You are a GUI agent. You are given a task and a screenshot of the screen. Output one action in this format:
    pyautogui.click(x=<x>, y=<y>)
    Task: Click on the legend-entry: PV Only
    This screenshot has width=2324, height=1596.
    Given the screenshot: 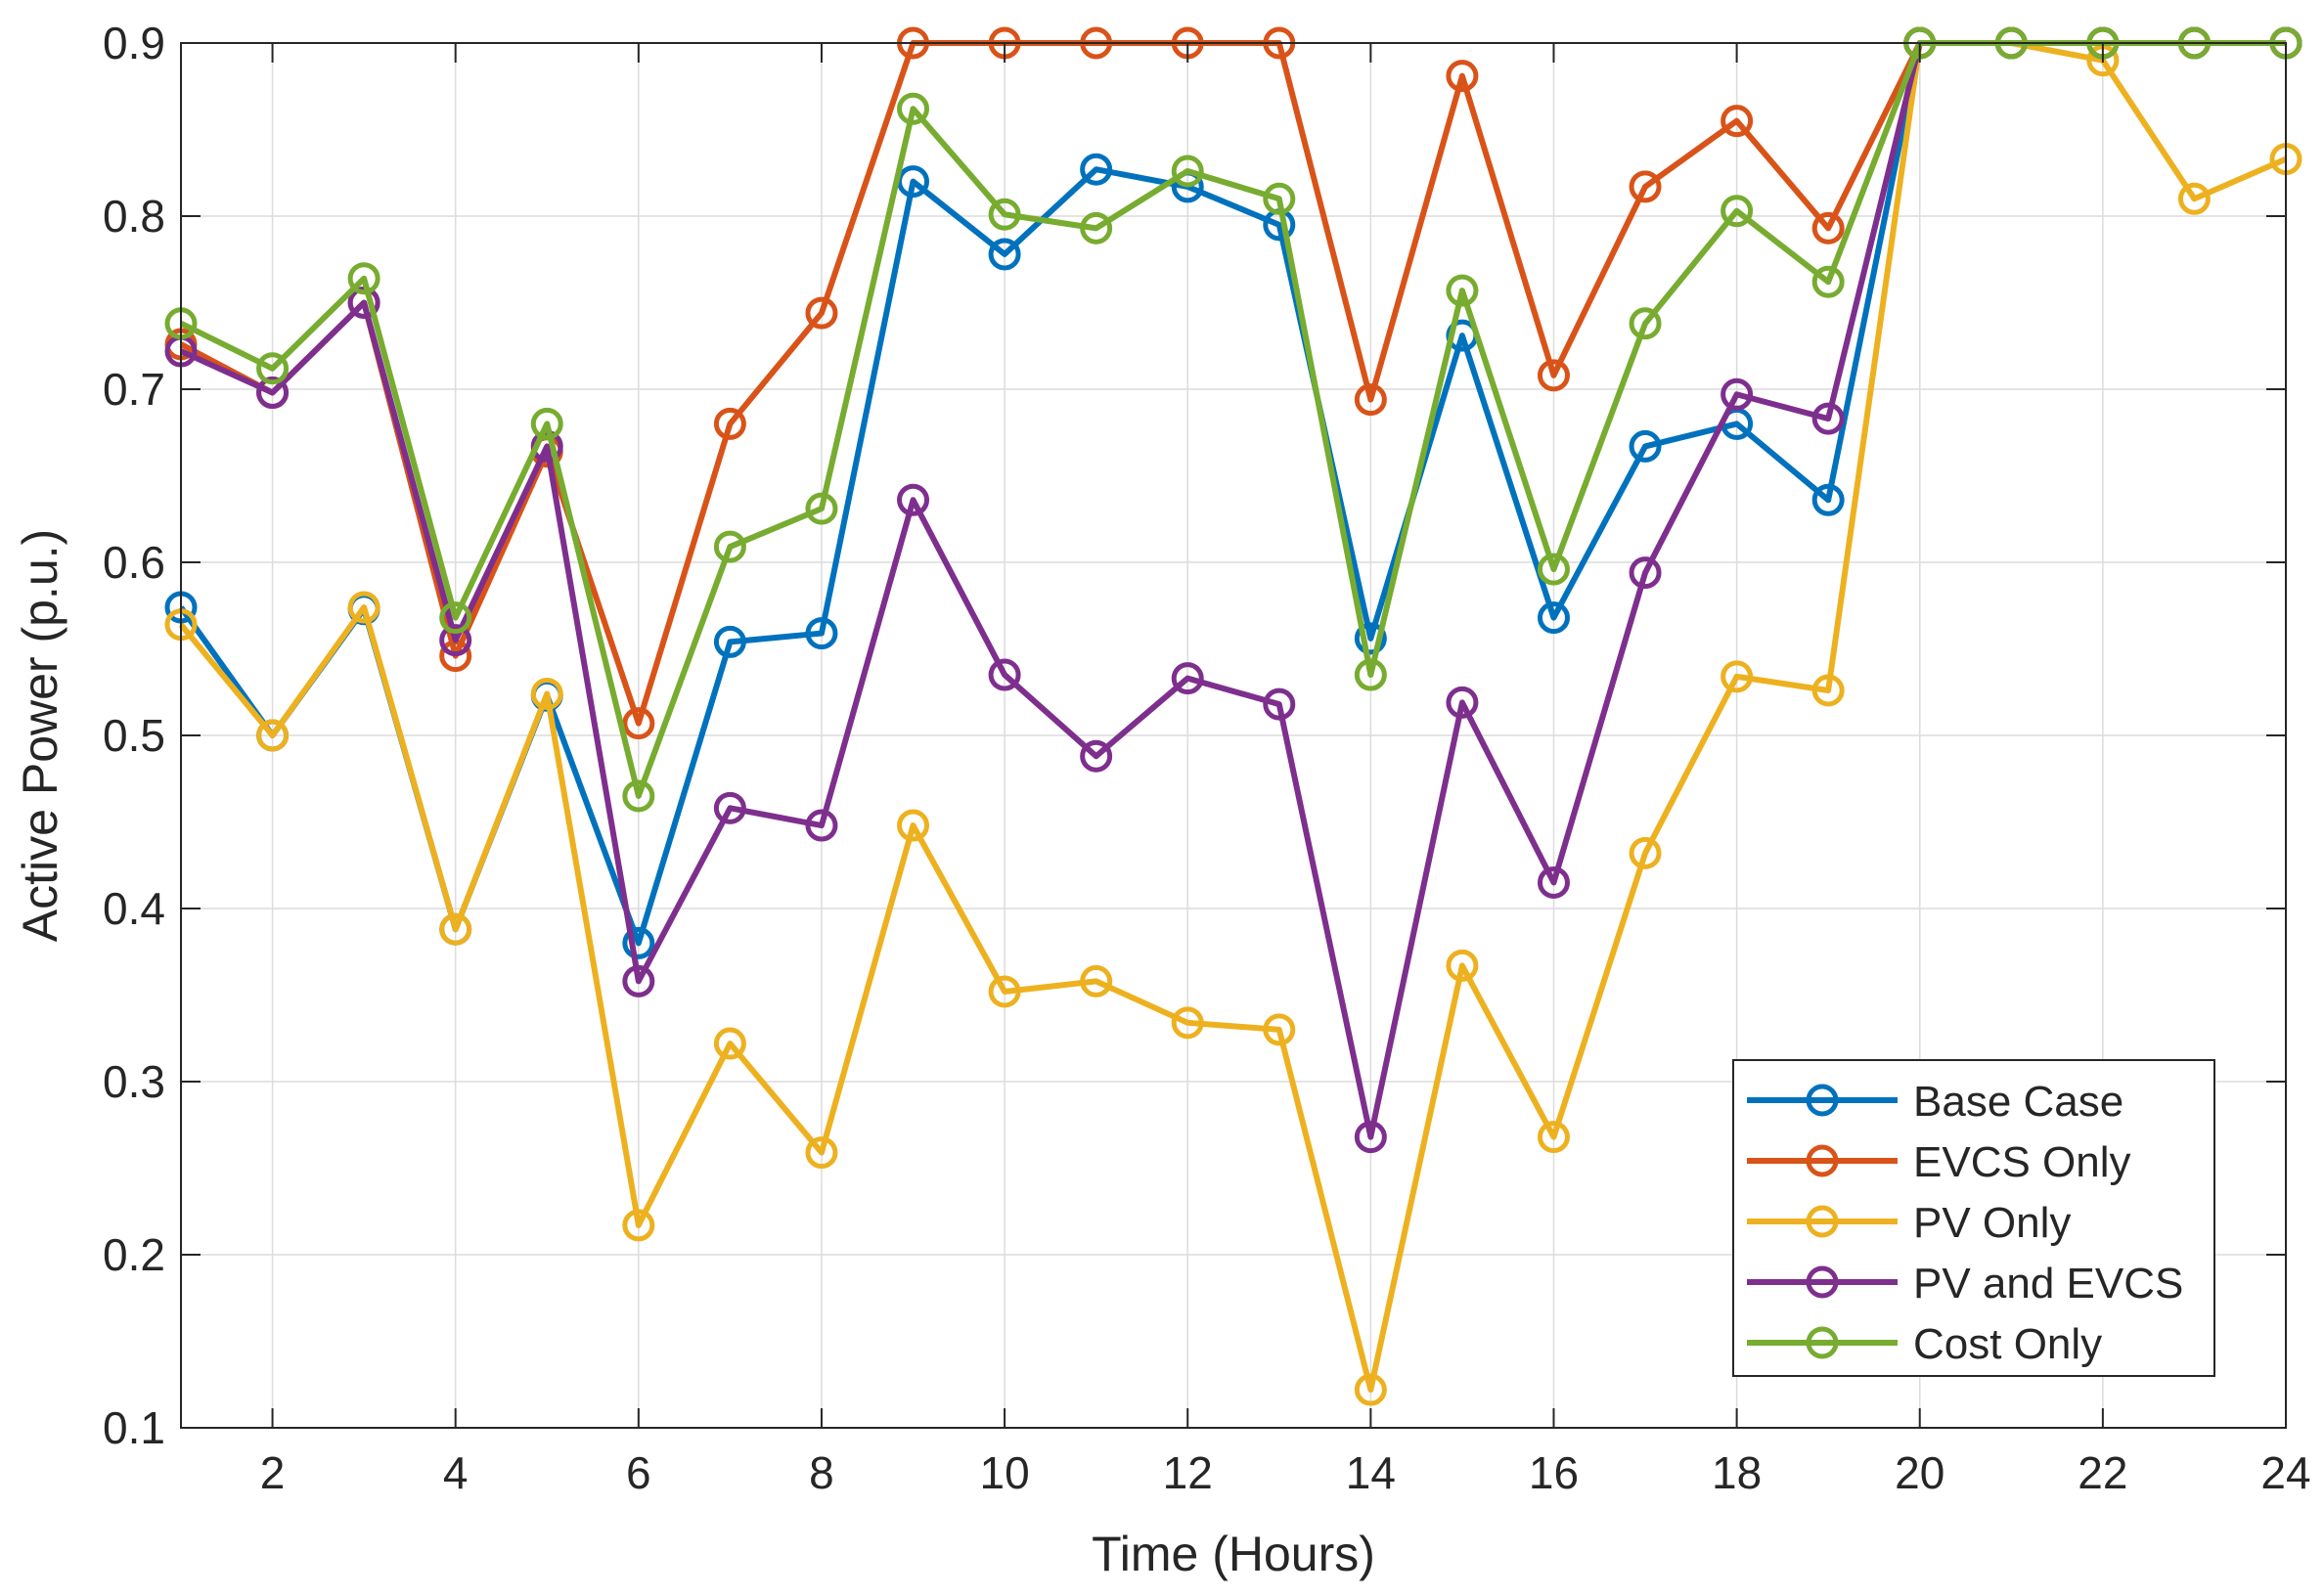 What is the action you would take?
    pyautogui.click(x=1909, y=1223)
    